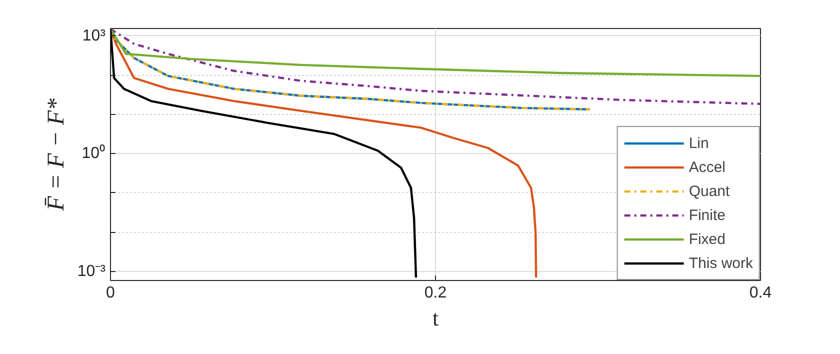 The width and height of the screenshot is (840, 354). Describe the element at coordinates (435, 293) in the screenshot. I see `x-tick-label: 0.2` at that location.